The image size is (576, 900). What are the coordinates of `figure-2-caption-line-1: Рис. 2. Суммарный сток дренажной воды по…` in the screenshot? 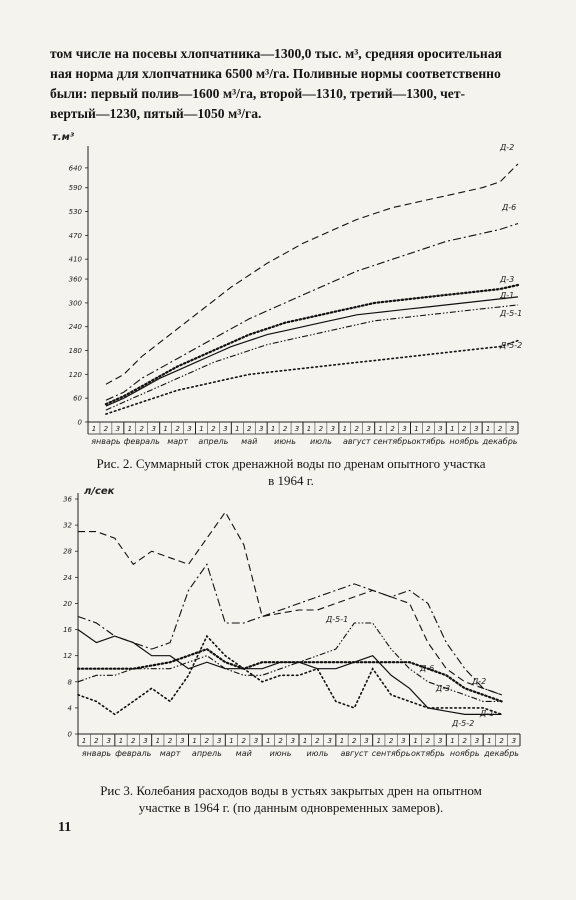 It's located at (291, 463).